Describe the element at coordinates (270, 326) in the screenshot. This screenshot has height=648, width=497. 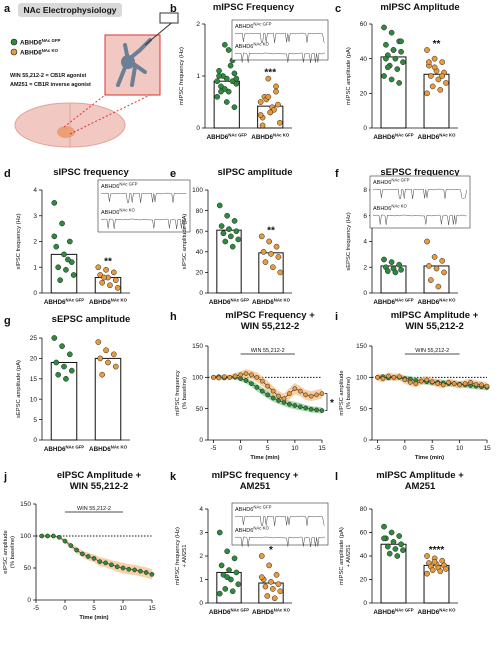
I see `chart-title: WIN 55,212-2` at that location.